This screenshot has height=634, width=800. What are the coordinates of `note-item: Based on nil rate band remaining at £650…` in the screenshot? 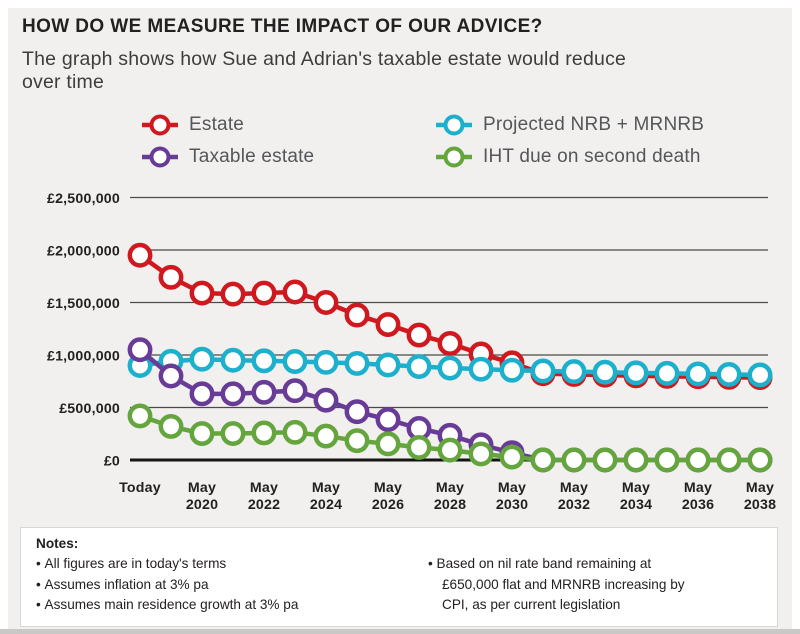 It's located at (559, 585).